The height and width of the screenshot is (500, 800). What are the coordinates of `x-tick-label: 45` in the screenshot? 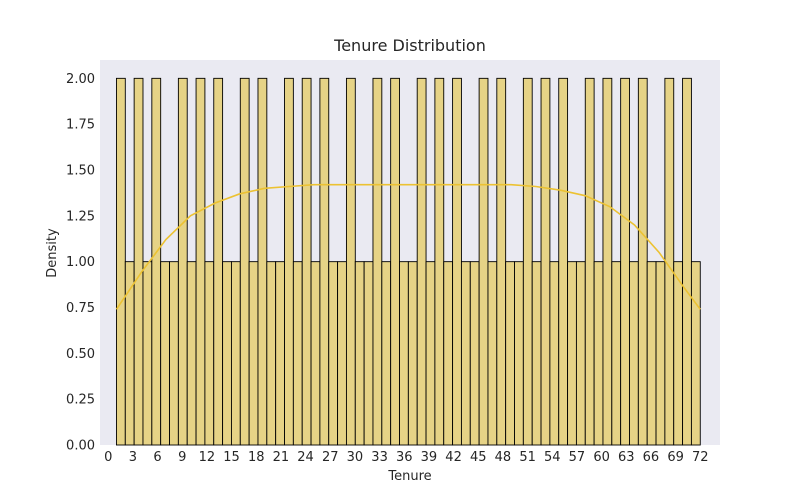 It's located at (478, 457).